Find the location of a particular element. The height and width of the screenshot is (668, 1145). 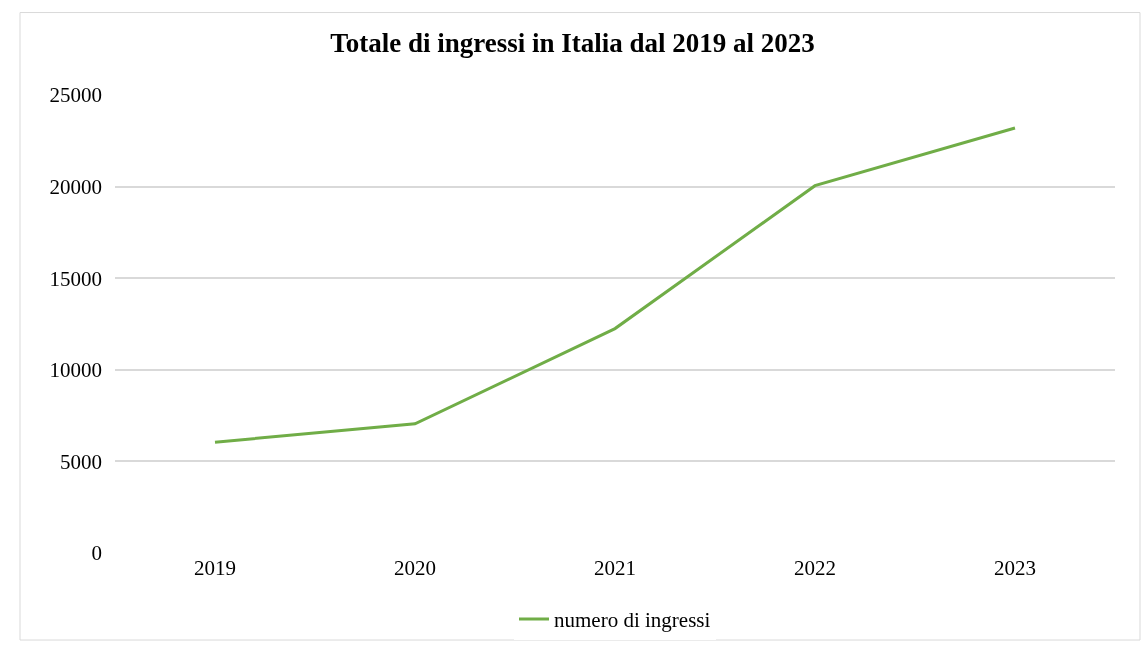

x-tick-label: 2019 is located at coordinates (215, 568).